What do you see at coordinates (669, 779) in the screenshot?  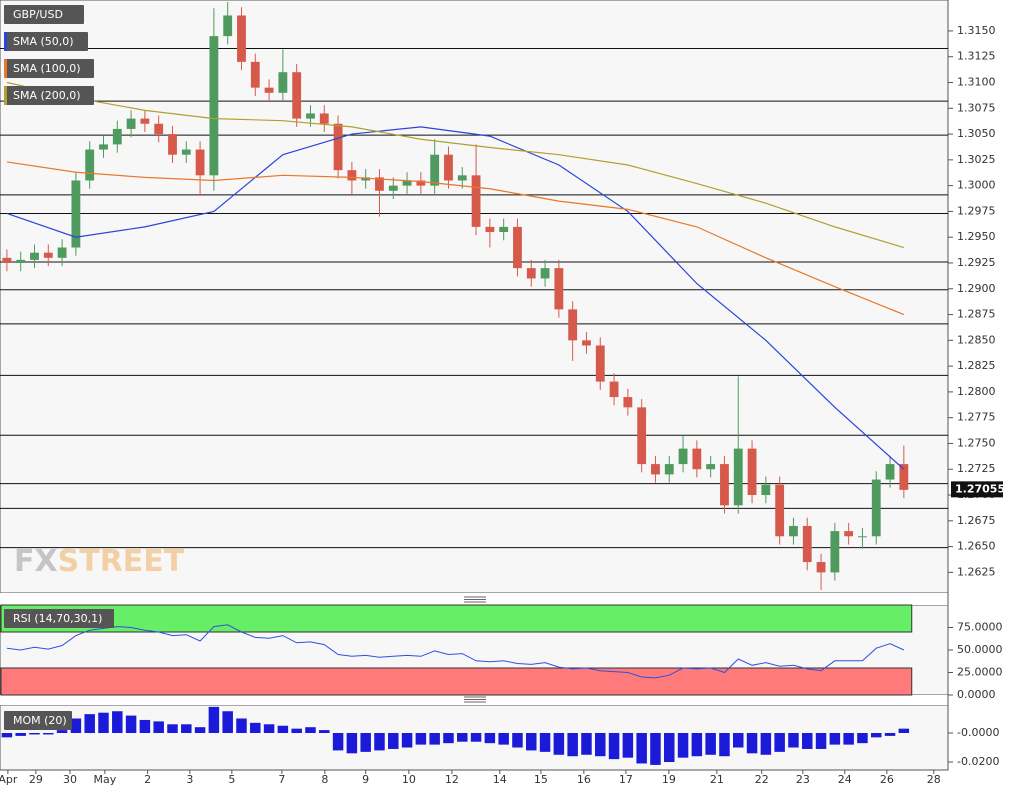 I see `x-tick-label: 19` at bounding box center [669, 779].